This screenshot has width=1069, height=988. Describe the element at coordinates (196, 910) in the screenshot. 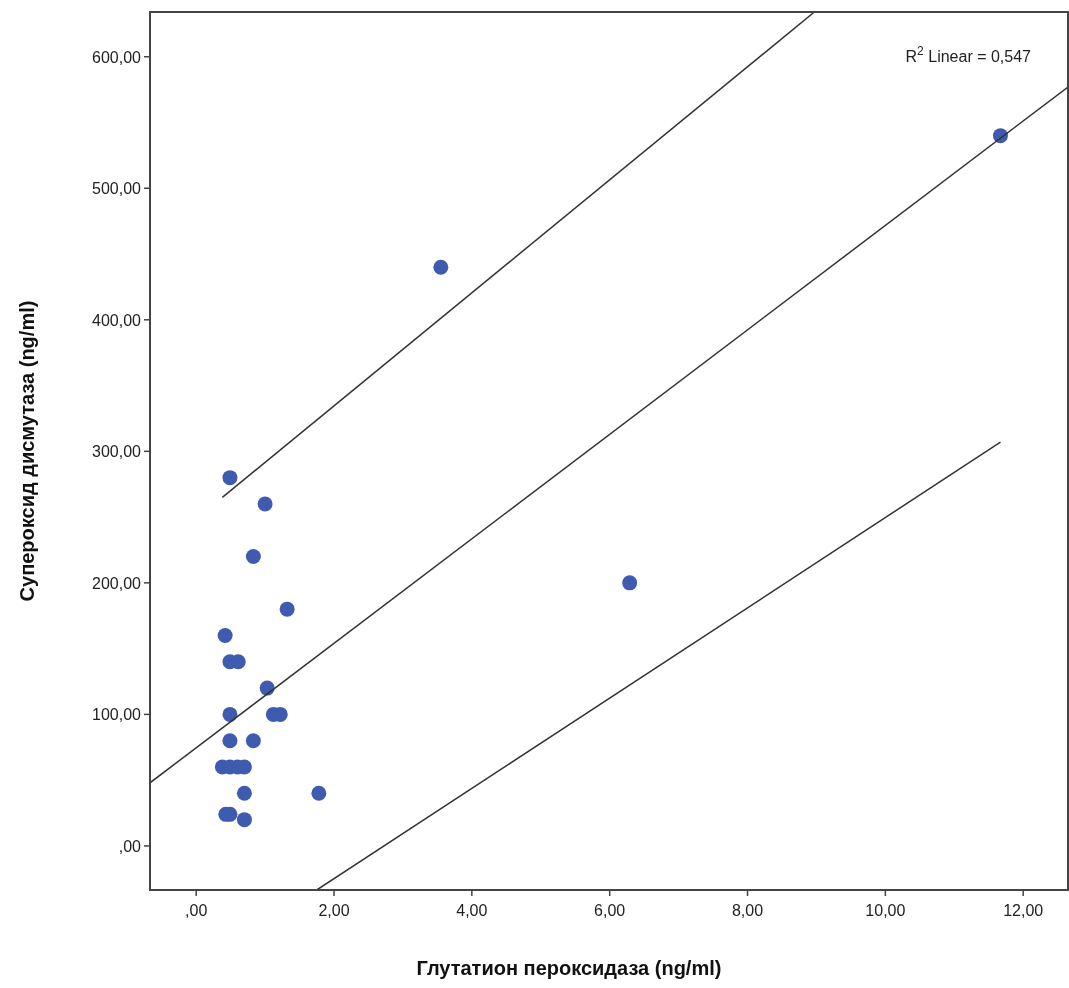

I see `x-tick-label: ,00` at that location.